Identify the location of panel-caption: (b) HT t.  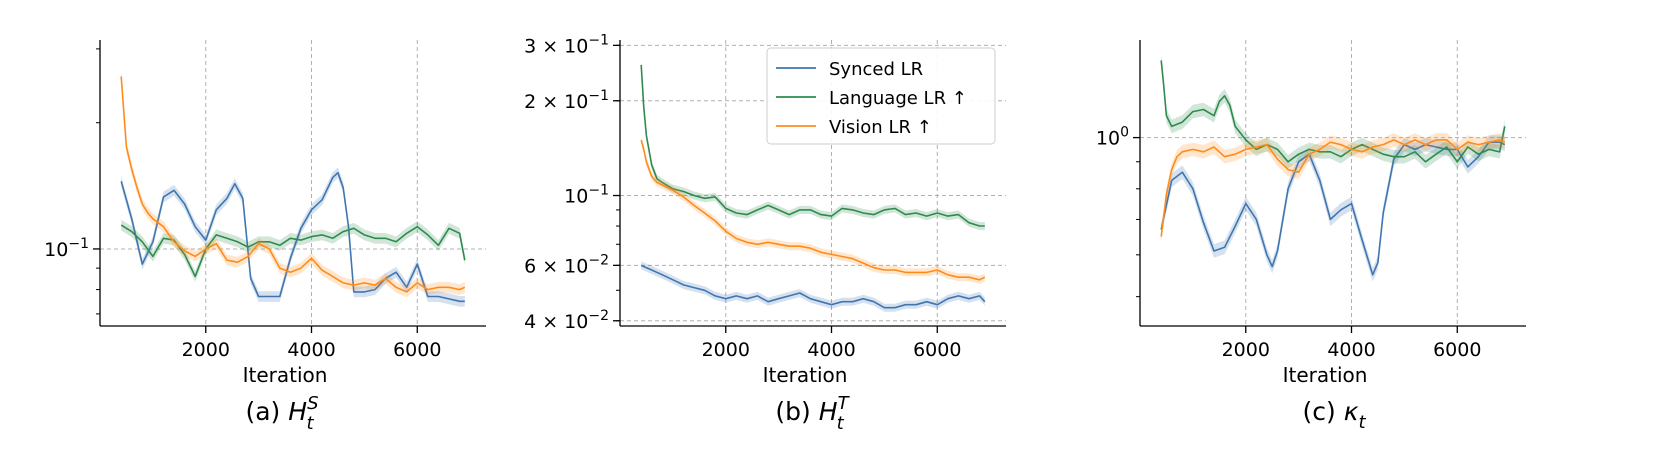
(812, 413).